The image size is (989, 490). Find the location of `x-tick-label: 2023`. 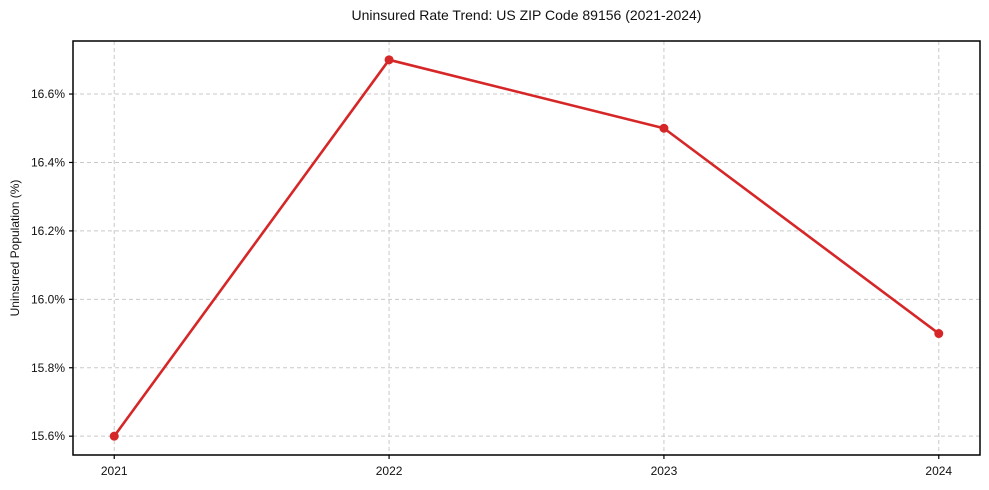

x-tick-label: 2023 is located at coordinates (664, 471).